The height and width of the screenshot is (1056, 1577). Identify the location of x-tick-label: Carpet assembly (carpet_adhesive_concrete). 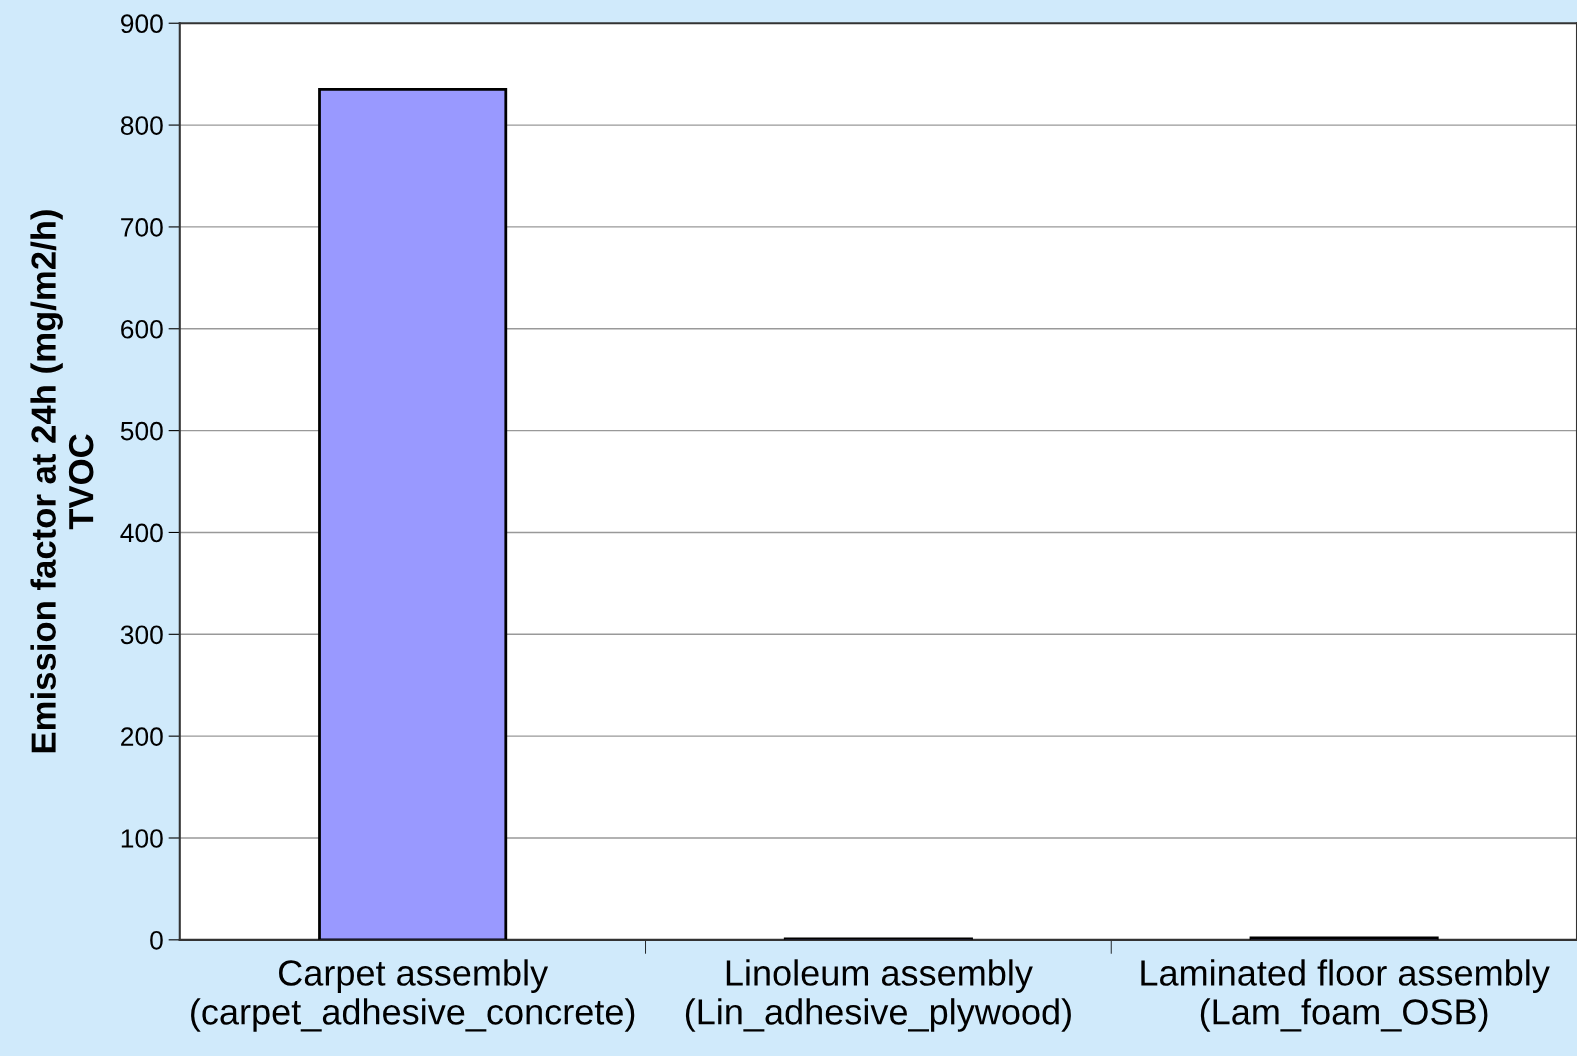
(413, 995).